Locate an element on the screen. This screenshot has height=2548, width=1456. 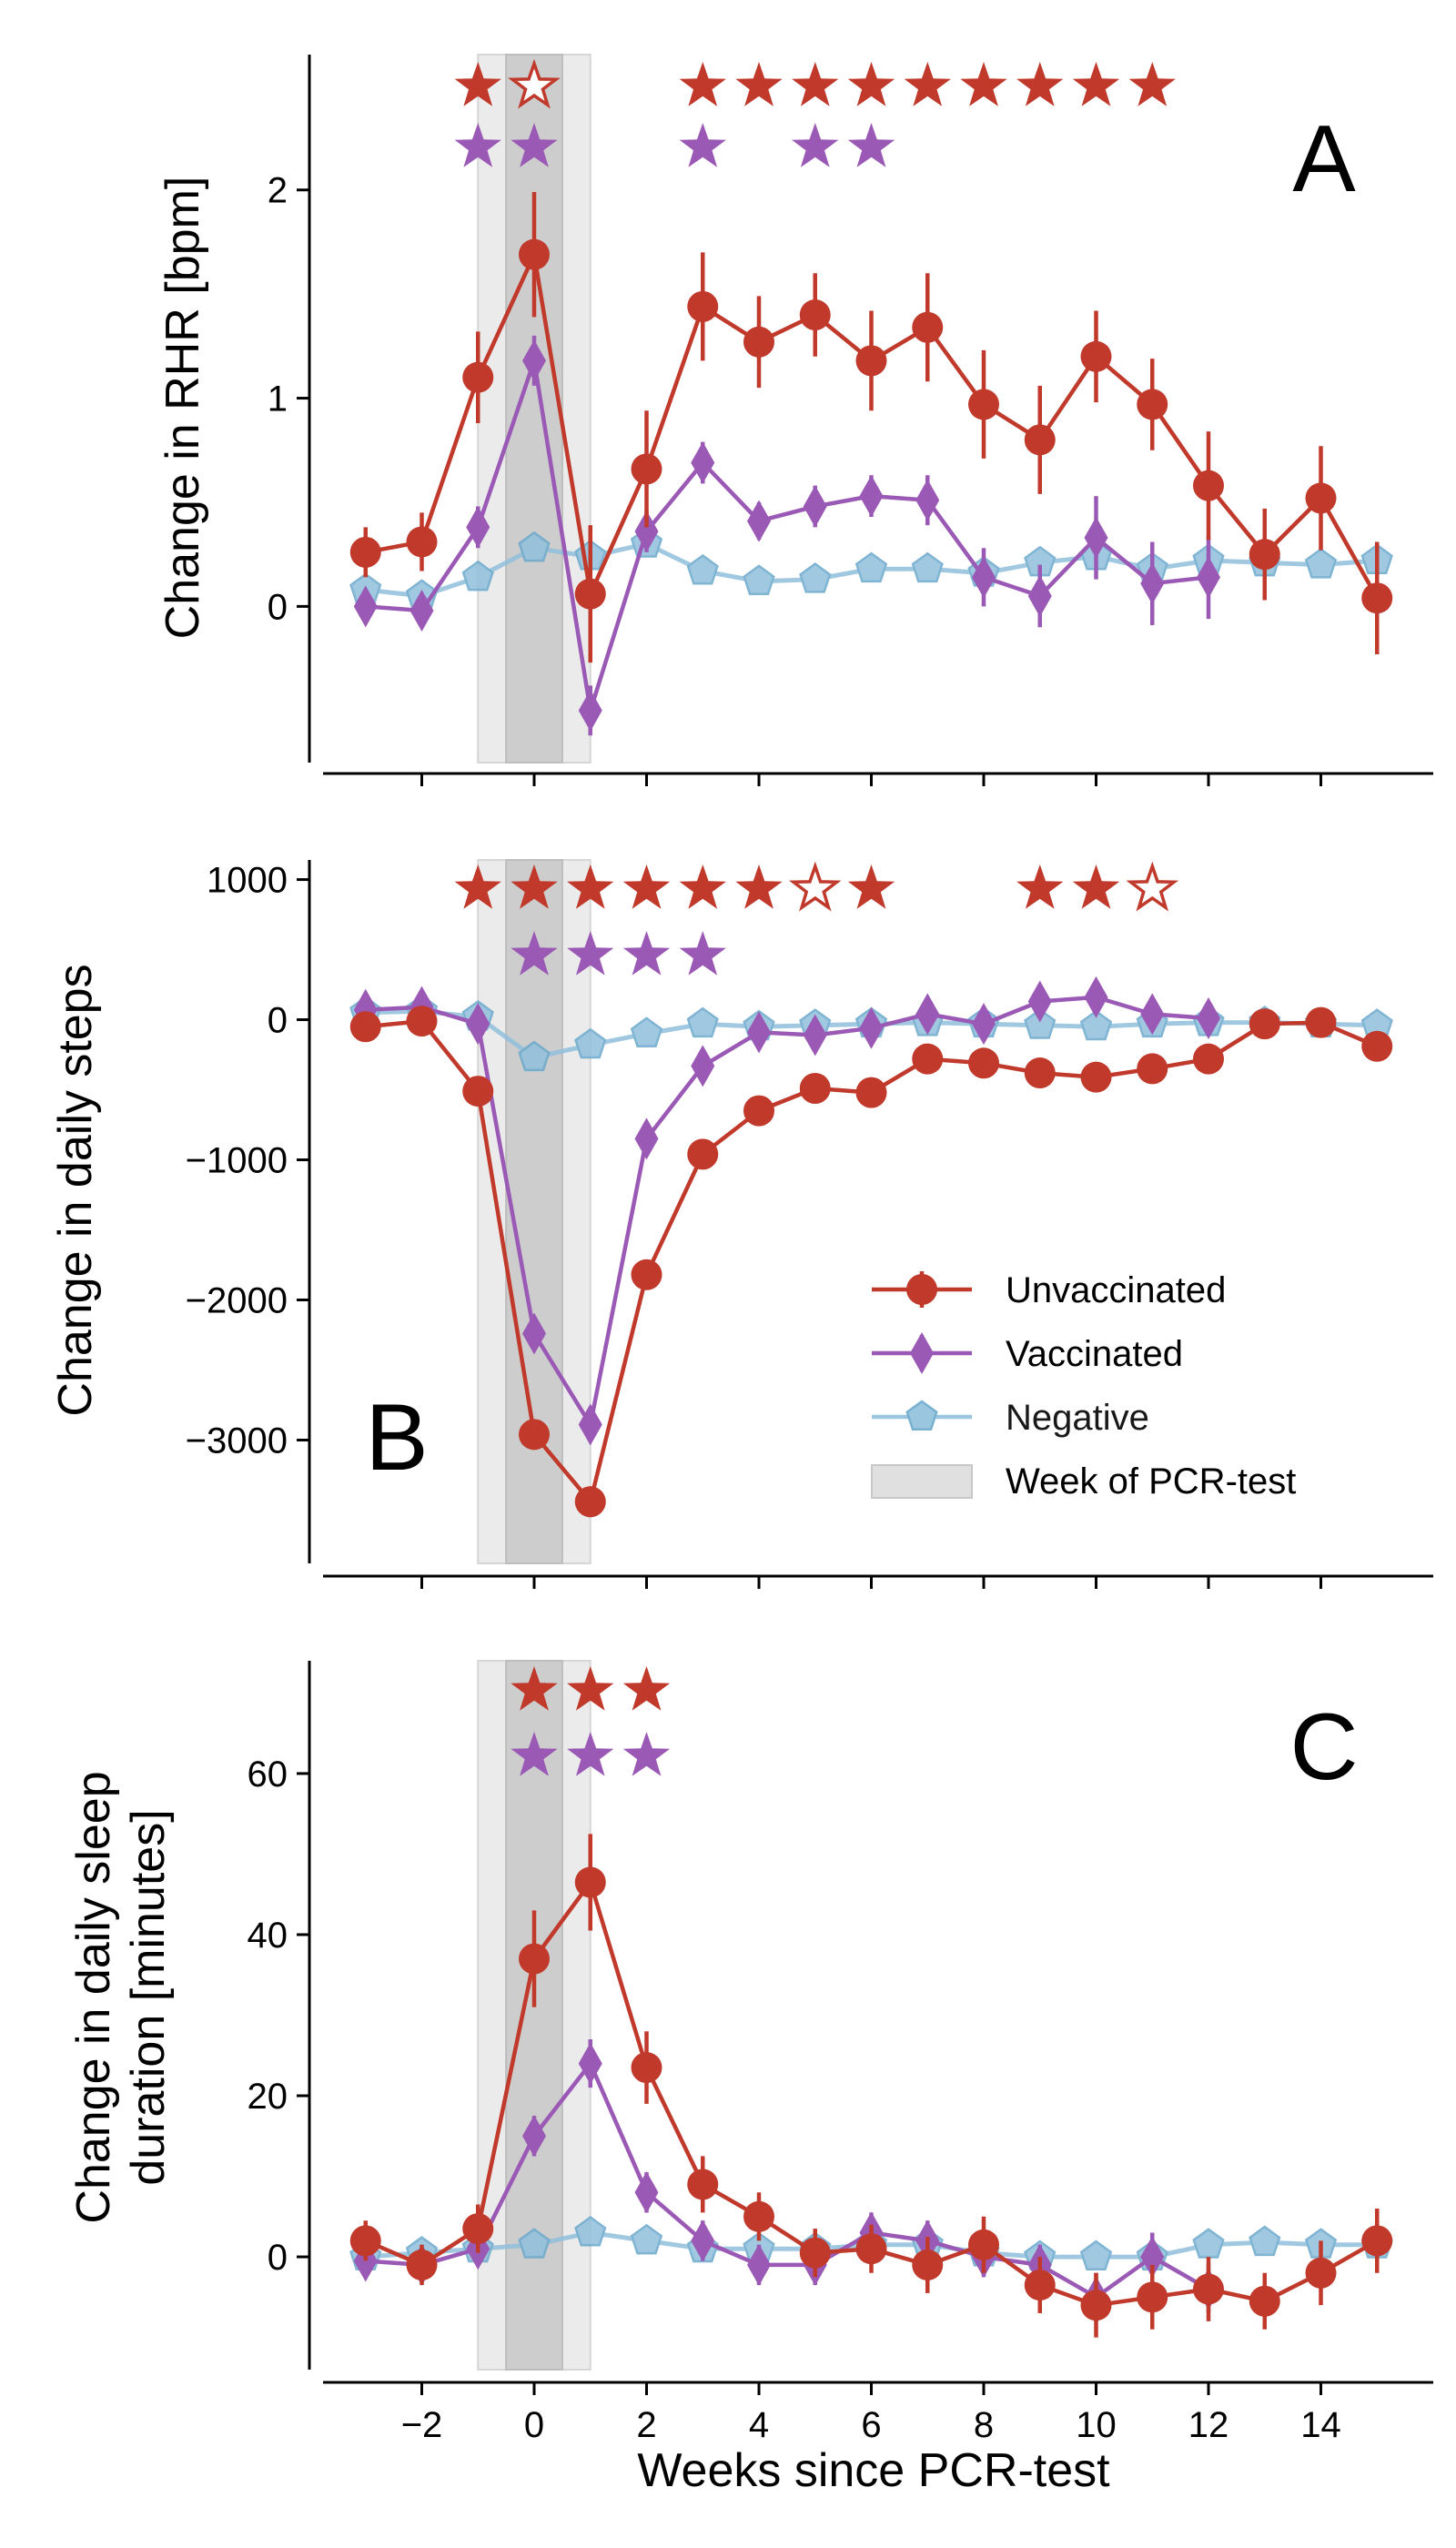
panel-a-yticks: 0 1 2 is located at coordinates (289, 399).